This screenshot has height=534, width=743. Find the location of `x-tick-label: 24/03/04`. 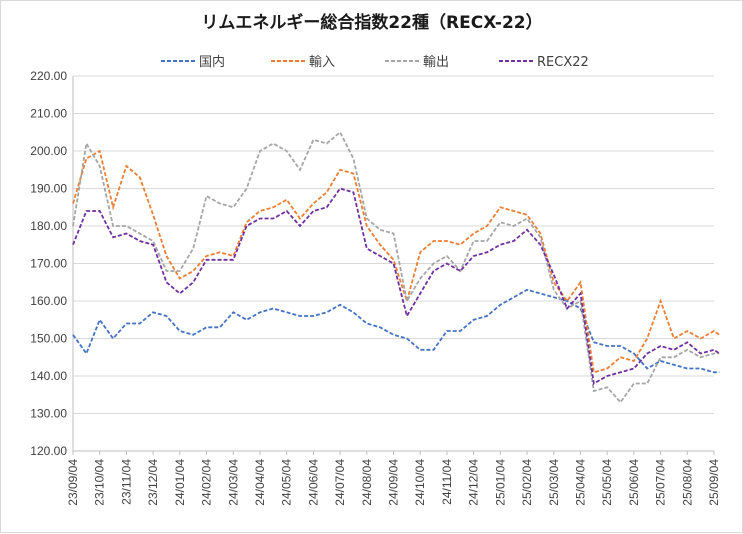

x-tick-label: 24/03/04 is located at coordinates (233, 482).